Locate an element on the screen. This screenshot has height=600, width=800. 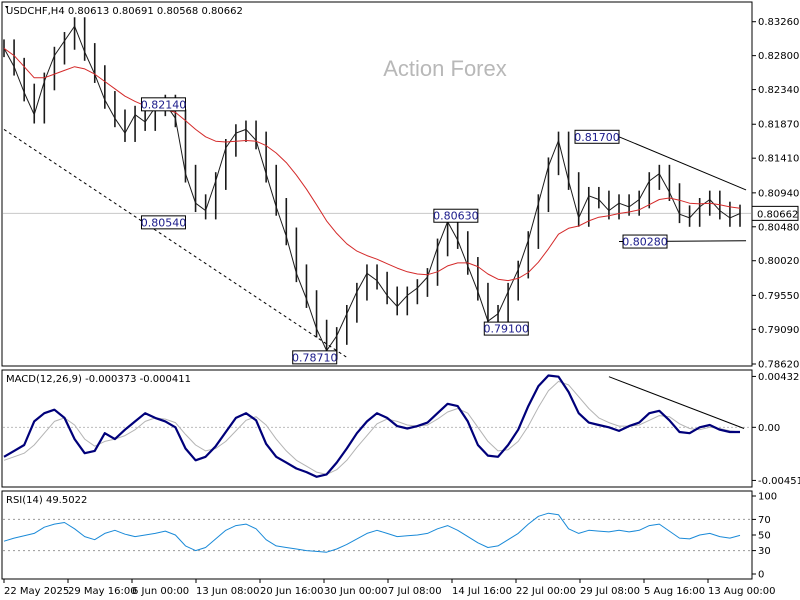
rsi-tick-label: 0 is located at coordinates (761, 575).